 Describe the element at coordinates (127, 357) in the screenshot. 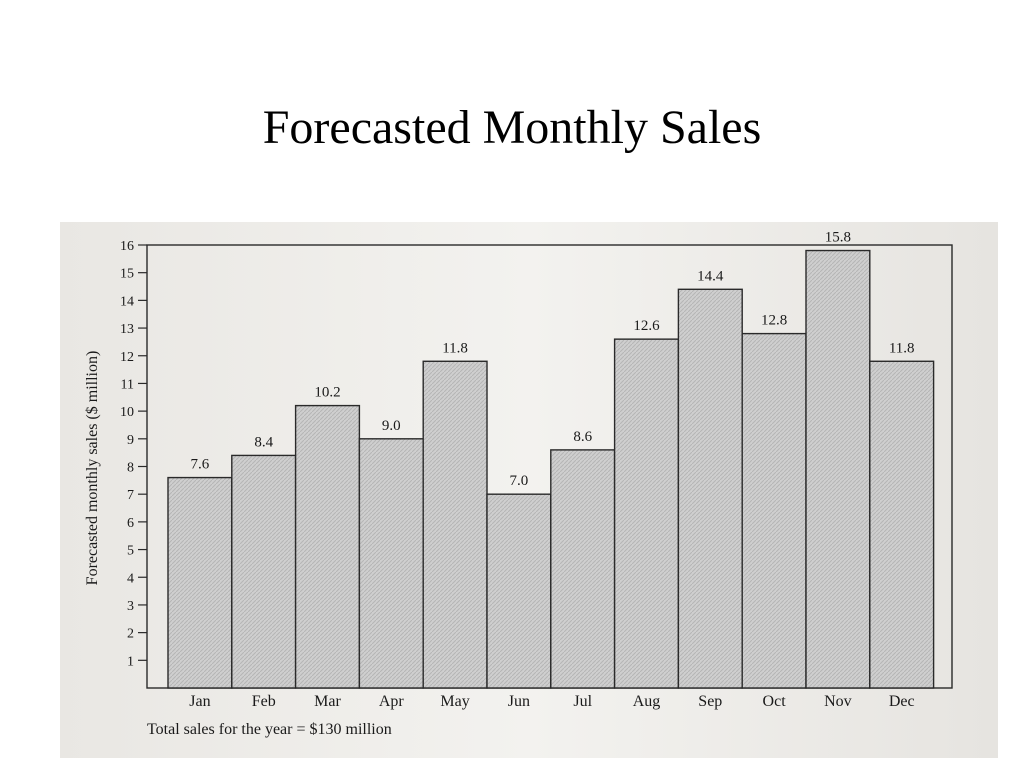

I see `y-tick-label: 12` at that location.